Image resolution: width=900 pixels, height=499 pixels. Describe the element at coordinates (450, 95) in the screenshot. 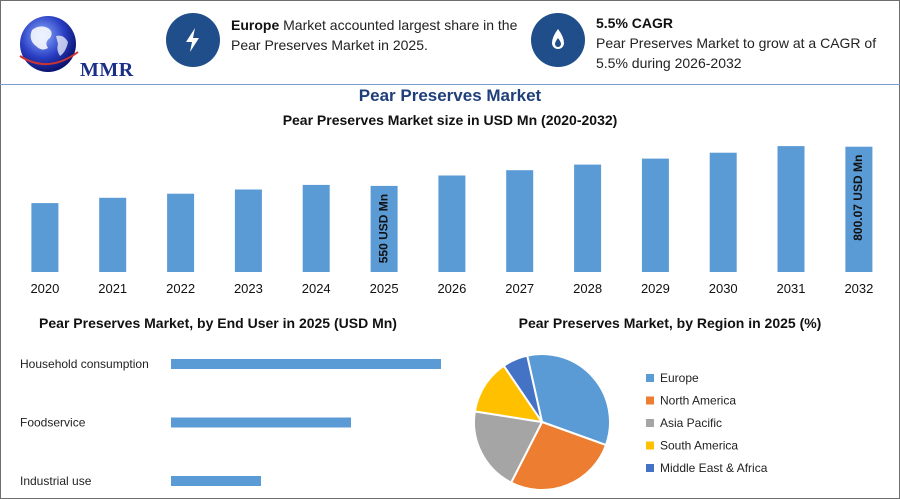

I see `page-title: Pear Preserves Market` at that location.